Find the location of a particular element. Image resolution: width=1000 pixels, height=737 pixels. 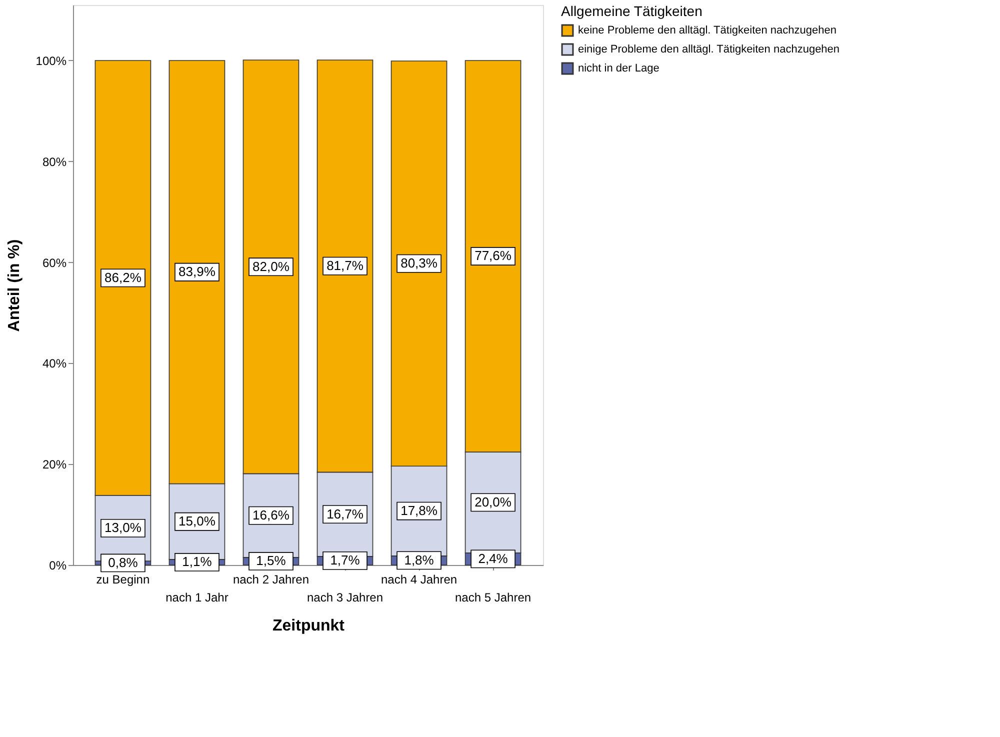

data-label: 1,1% is located at coordinates (197, 562).